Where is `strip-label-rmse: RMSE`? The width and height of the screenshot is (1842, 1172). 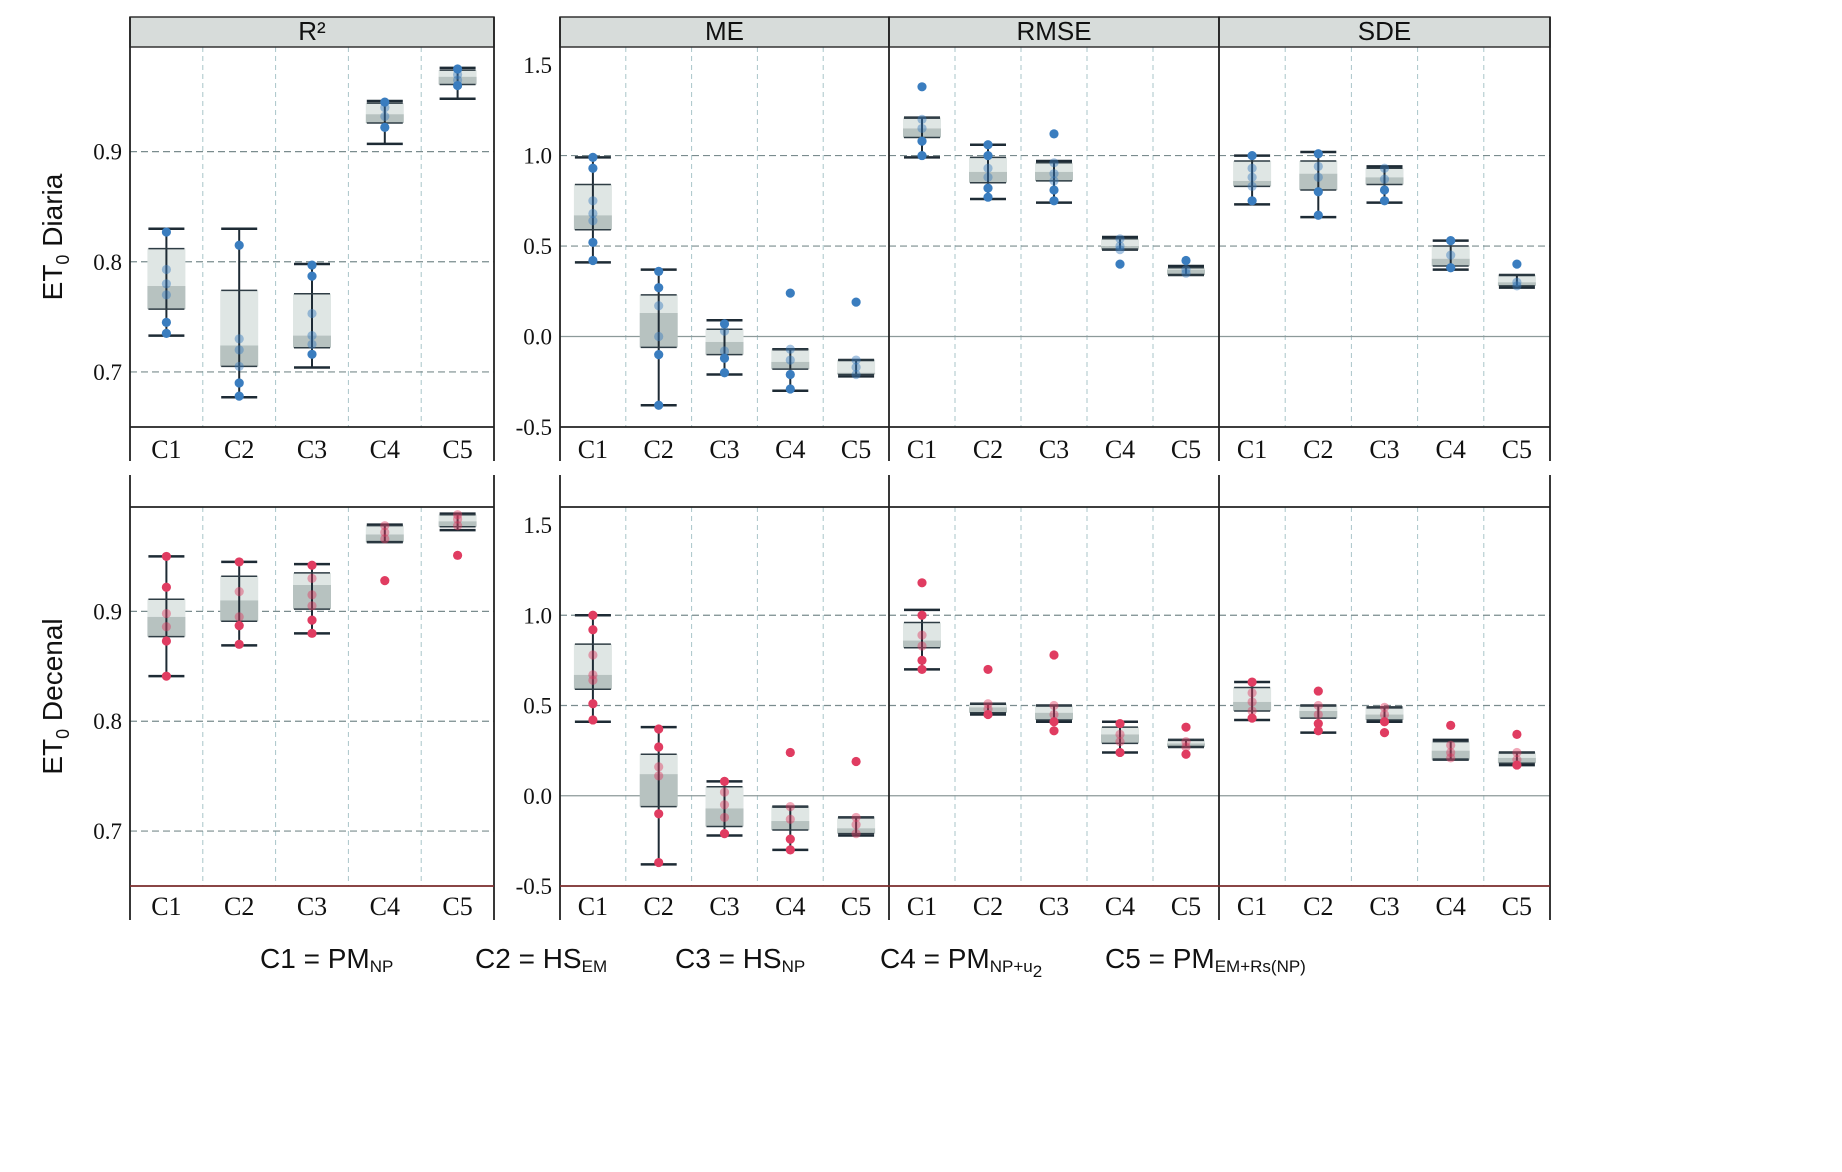 strip-label-rmse: RMSE is located at coordinates (1053, 31).